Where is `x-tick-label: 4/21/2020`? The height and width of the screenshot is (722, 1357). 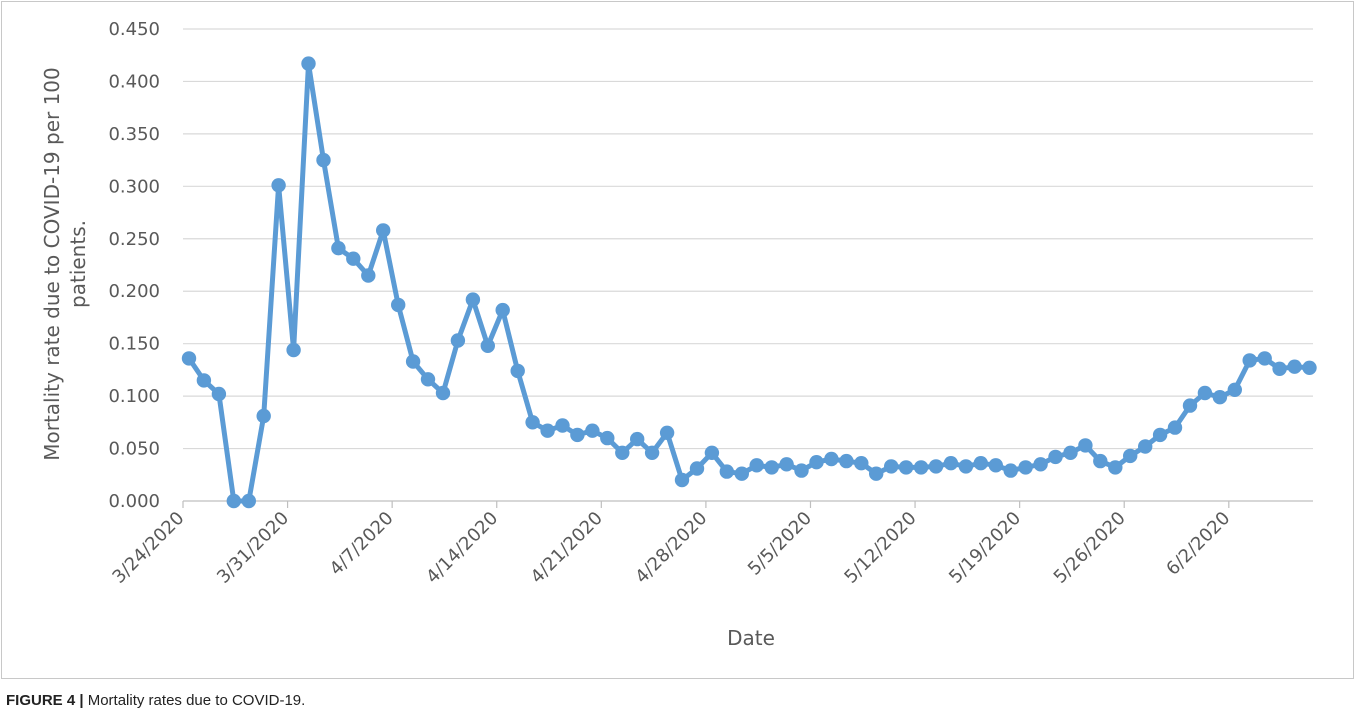
x-tick-label: 4/21/2020 is located at coordinates (567, 548).